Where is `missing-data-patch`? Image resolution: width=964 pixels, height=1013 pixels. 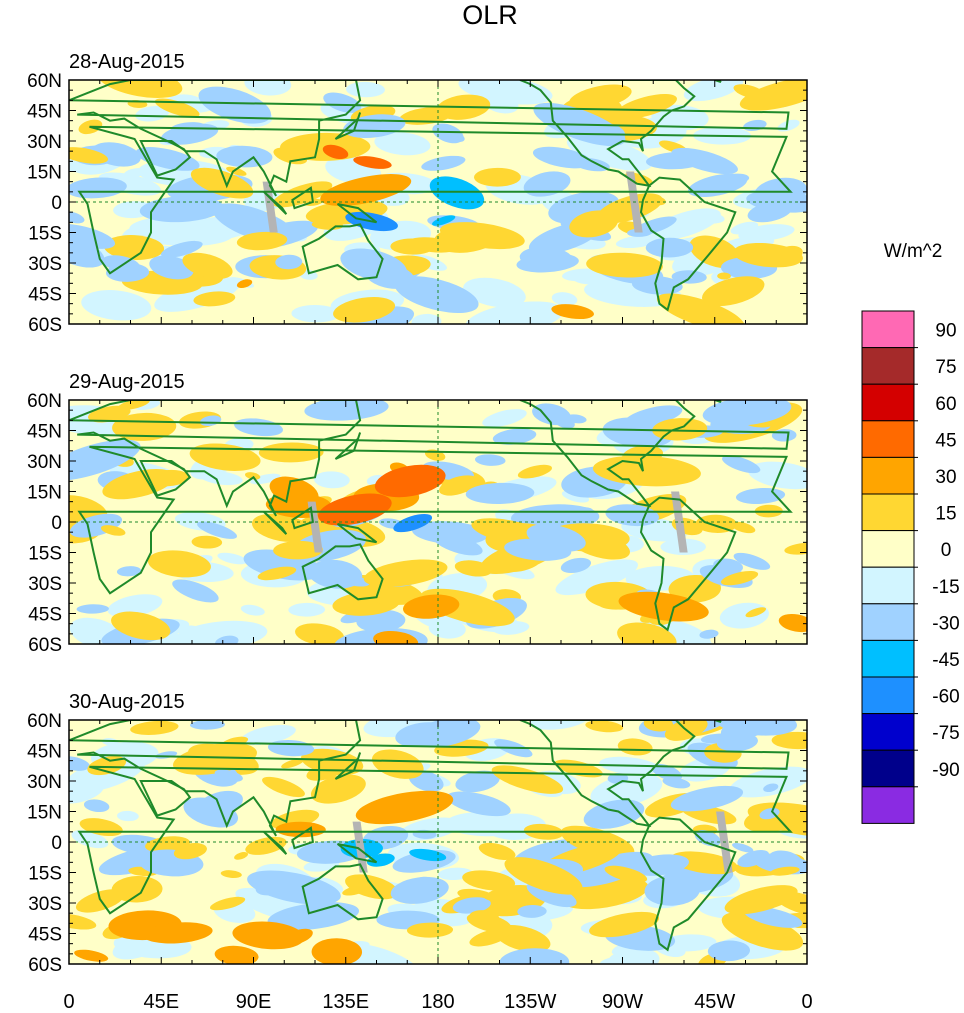
missing-data-patch is located at coordinates (679, 522).